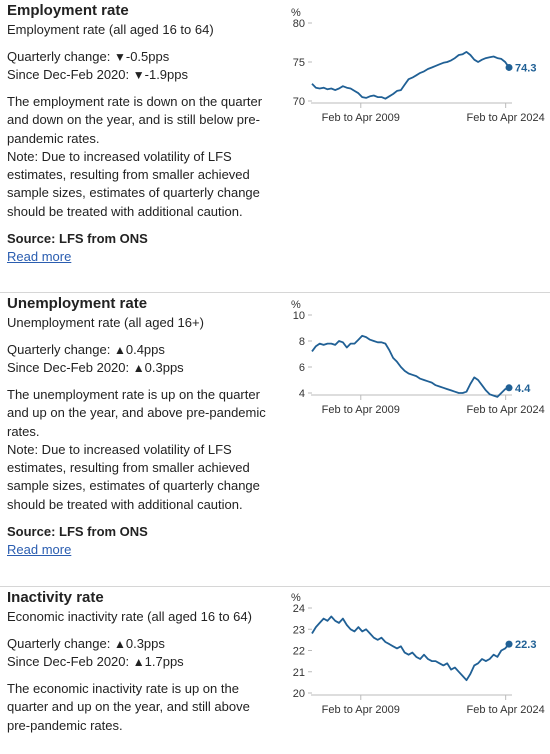  I want to click on y-tick-label: 22, so click(299, 652).